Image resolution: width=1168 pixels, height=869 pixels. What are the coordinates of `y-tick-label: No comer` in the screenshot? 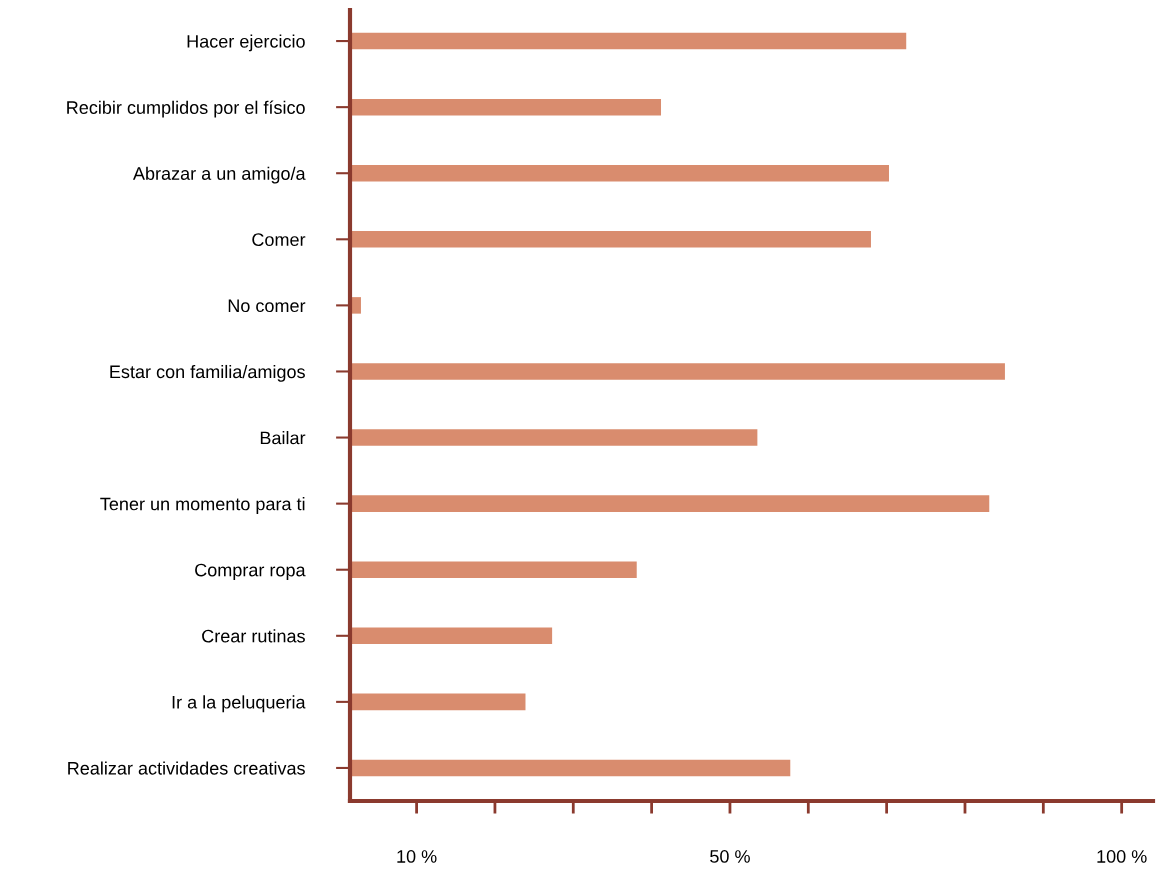 It's located at (267, 306).